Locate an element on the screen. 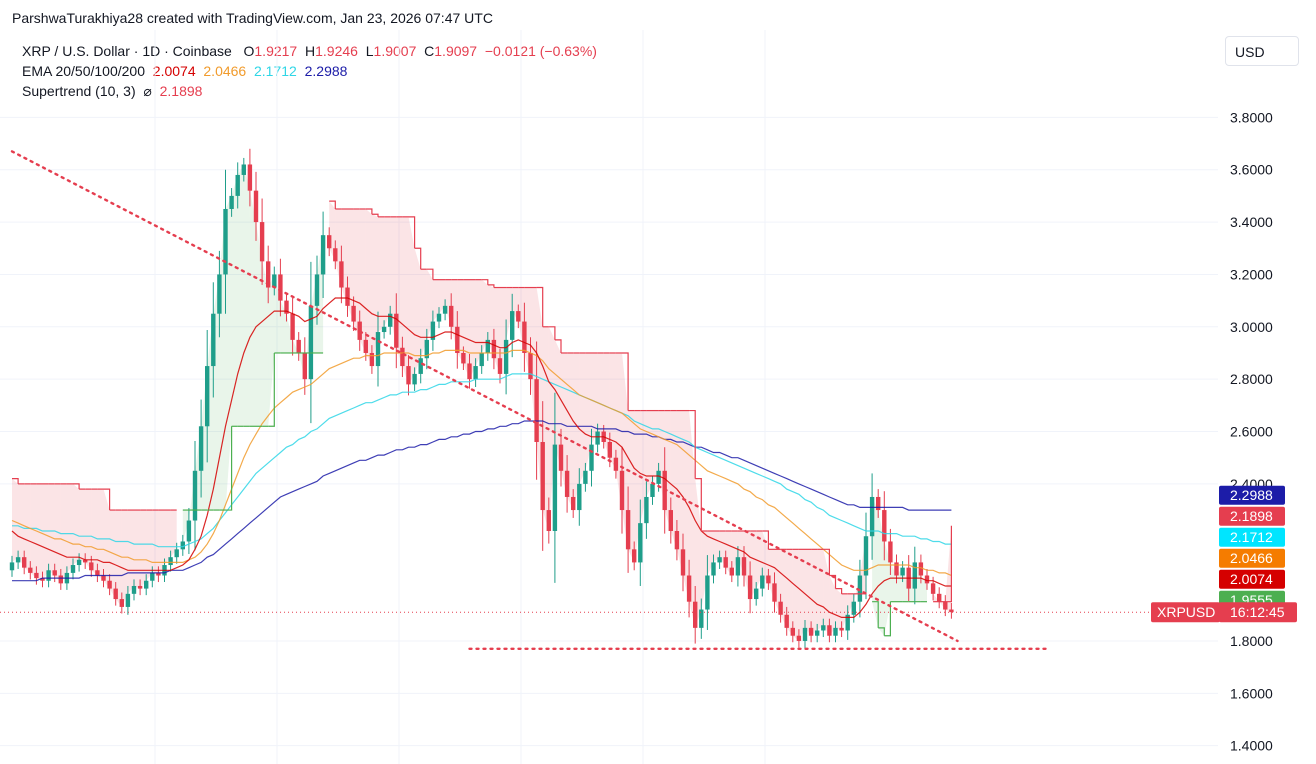  ema-label: EMA 20/50/100/200 is located at coordinates (83, 71).